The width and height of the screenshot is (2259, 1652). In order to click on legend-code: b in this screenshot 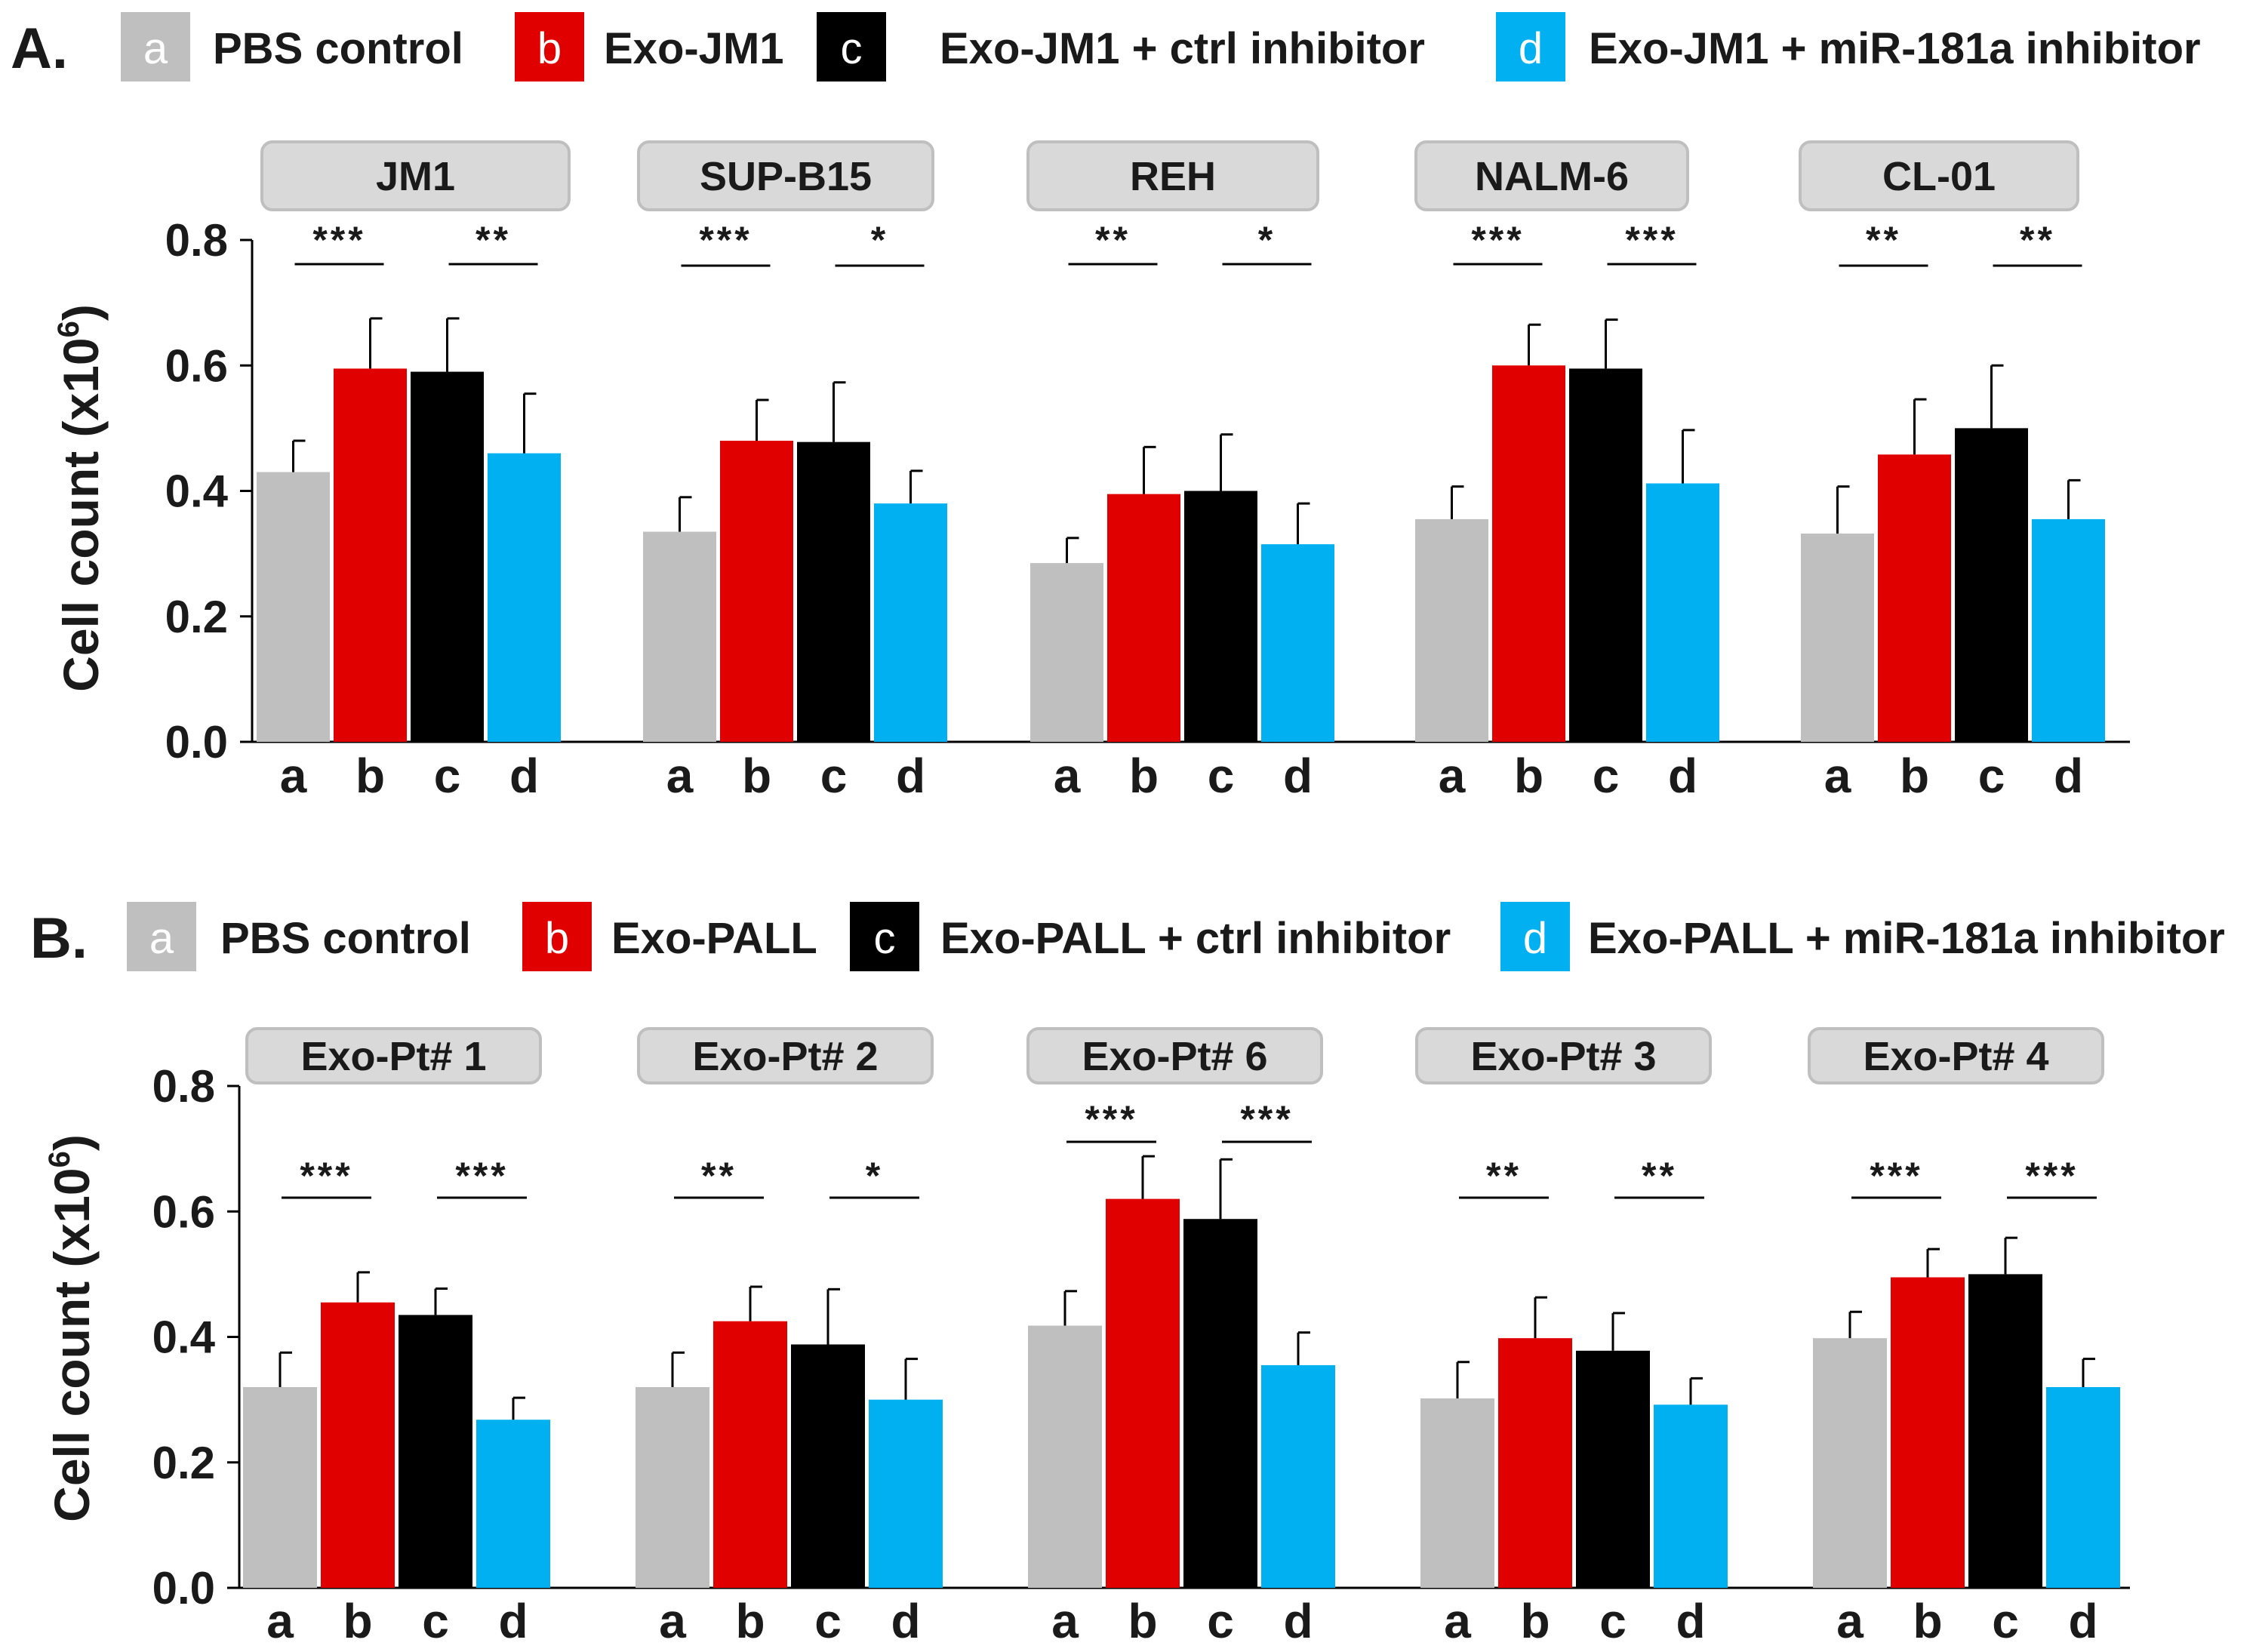, I will do `click(557, 938)`.